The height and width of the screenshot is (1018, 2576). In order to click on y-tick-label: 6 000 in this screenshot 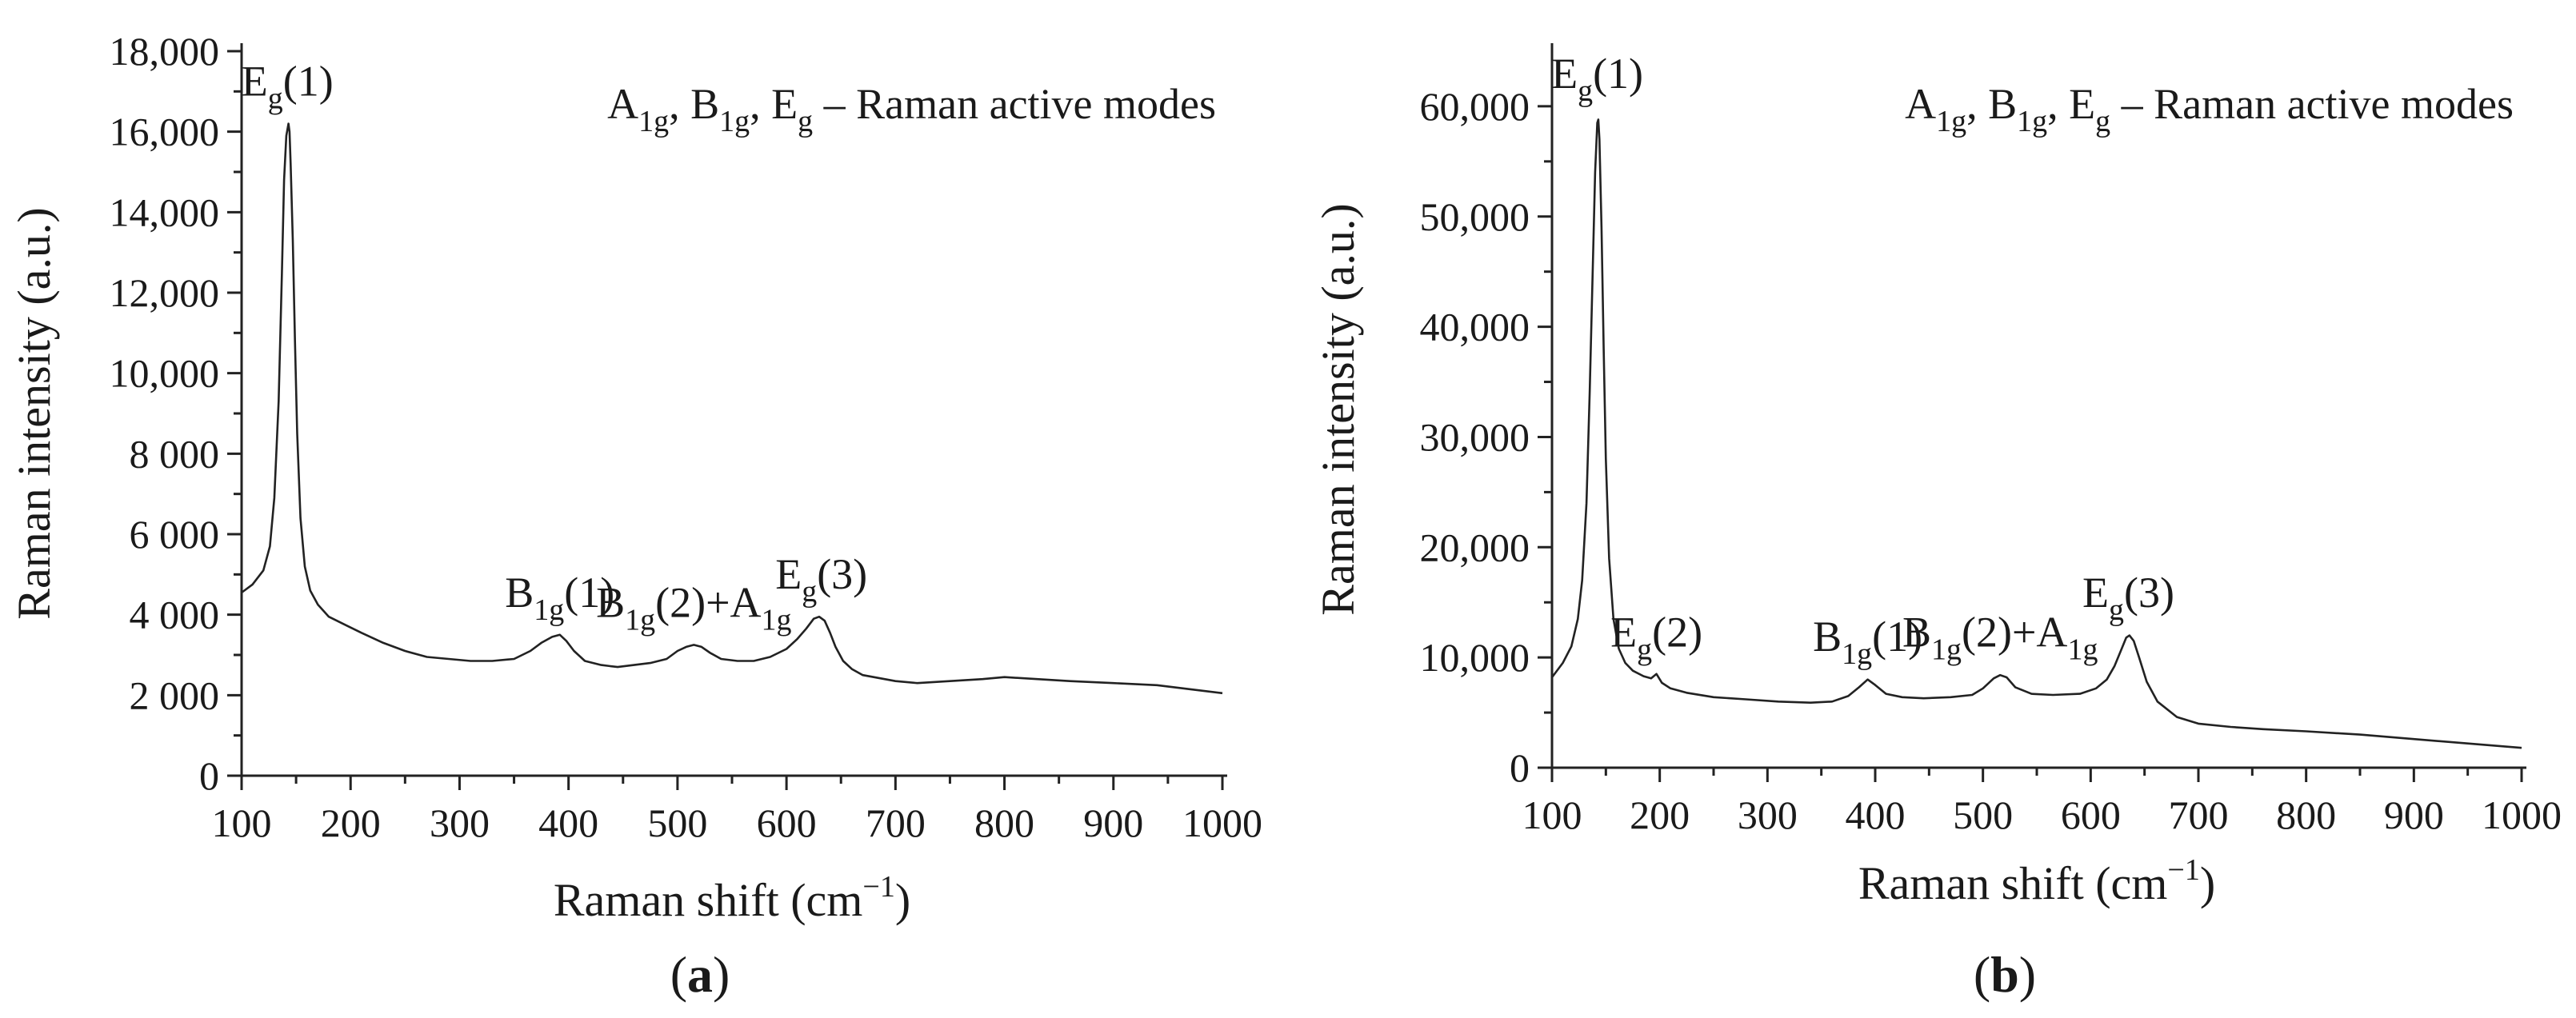, I will do `click(175, 534)`.